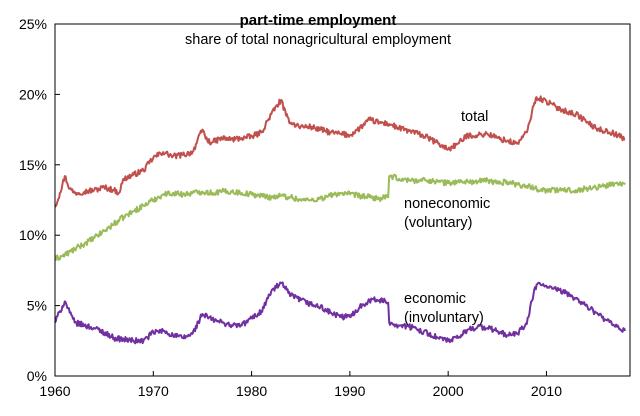 This screenshot has width=640, height=416. What do you see at coordinates (54, 391) in the screenshot?
I see `x-tick-label: 1960` at bounding box center [54, 391].